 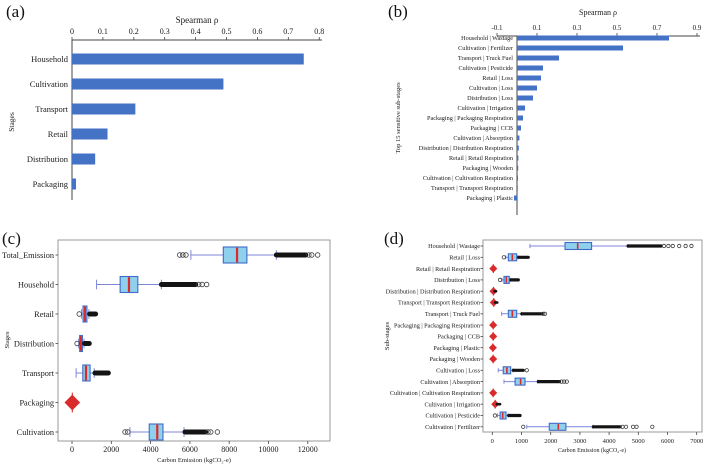 I want to click on x-tick-label: 0.6, so click(x=257, y=31).